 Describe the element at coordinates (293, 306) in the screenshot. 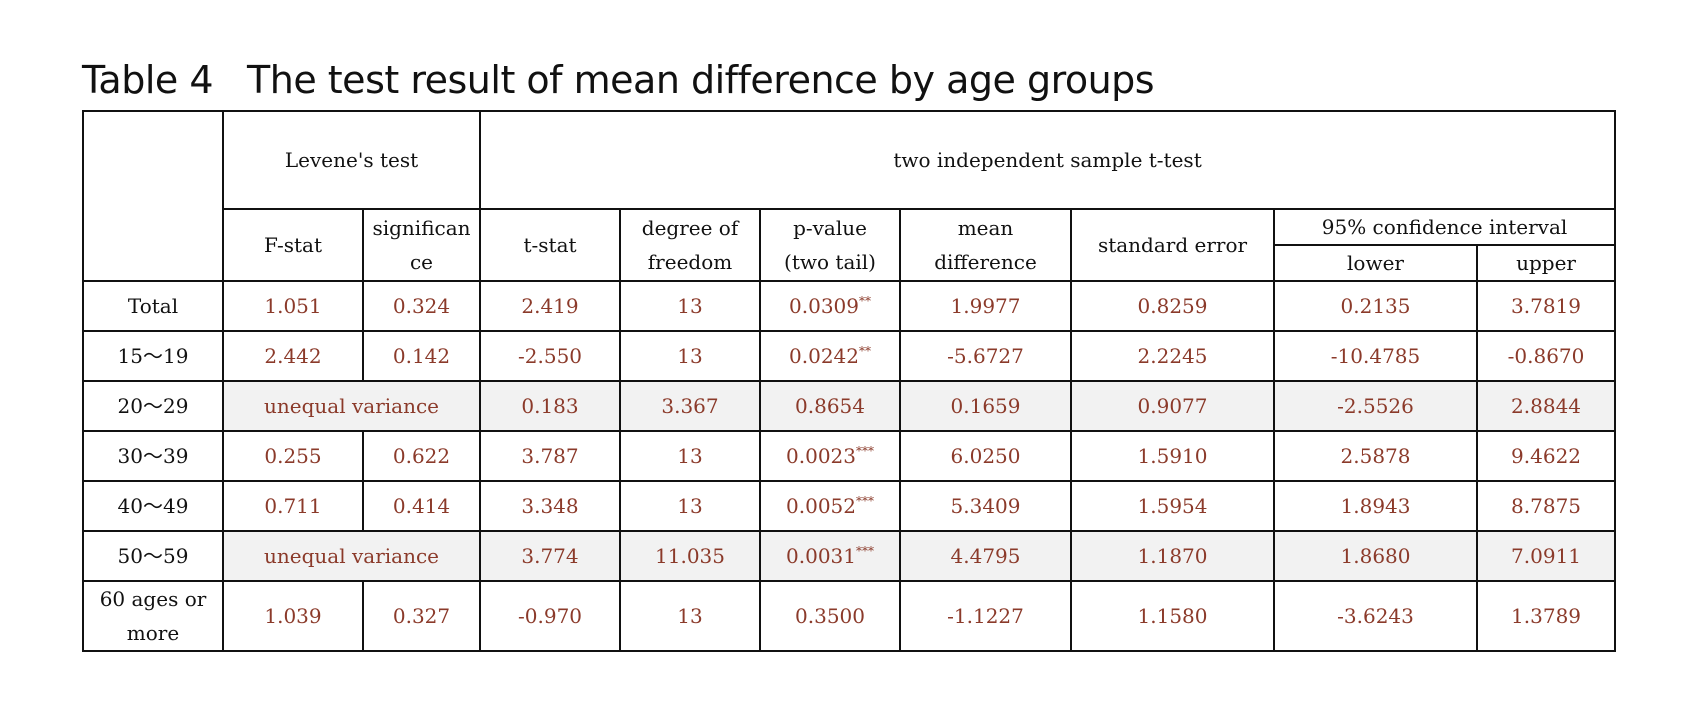

I see `f-stat: 1.051` at that location.